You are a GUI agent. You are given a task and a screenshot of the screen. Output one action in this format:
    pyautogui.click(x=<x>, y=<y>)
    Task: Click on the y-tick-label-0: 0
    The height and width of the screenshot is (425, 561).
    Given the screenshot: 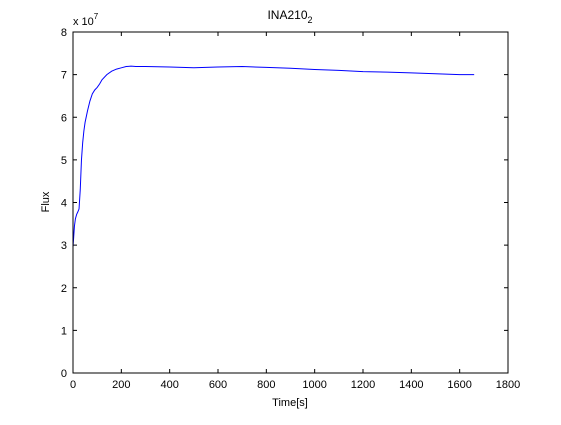 What is the action you would take?
    pyautogui.click(x=64, y=374)
    